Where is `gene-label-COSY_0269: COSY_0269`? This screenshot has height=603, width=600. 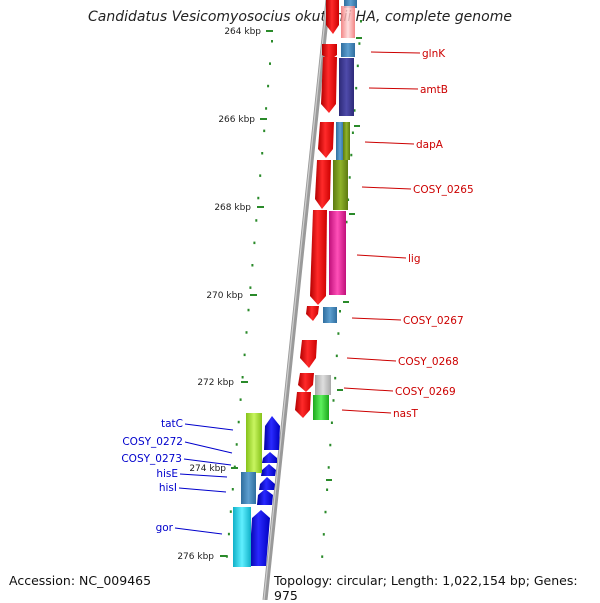
gene-label-COSY_0269: COSY_0269 is located at coordinates (425, 392).